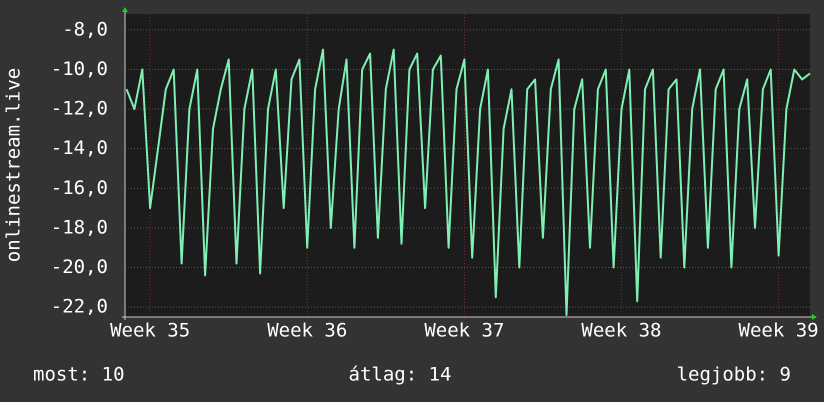 The height and width of the screenshot is (402, 824). What do you see at coordinates (79, 375) in the screenshot?
I see `footer-current: most: 10` at bounding box center [79, 375].